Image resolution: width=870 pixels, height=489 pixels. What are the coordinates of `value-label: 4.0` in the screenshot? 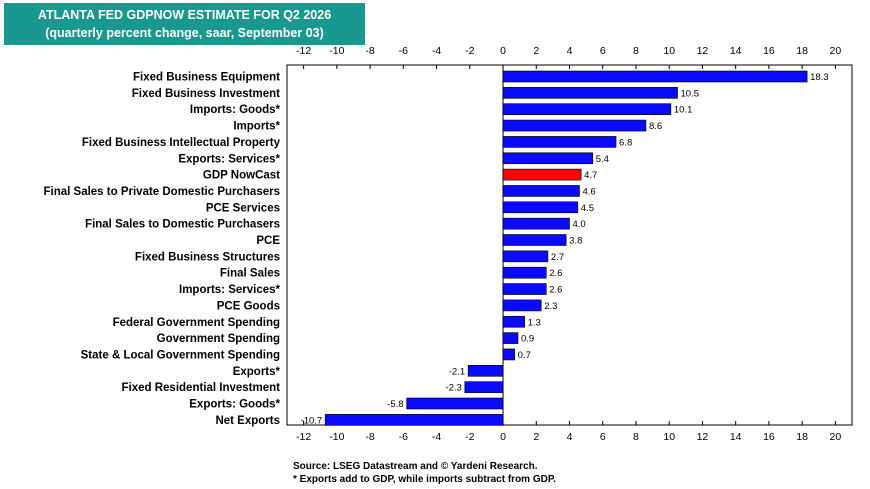 It's located at (579, 224).